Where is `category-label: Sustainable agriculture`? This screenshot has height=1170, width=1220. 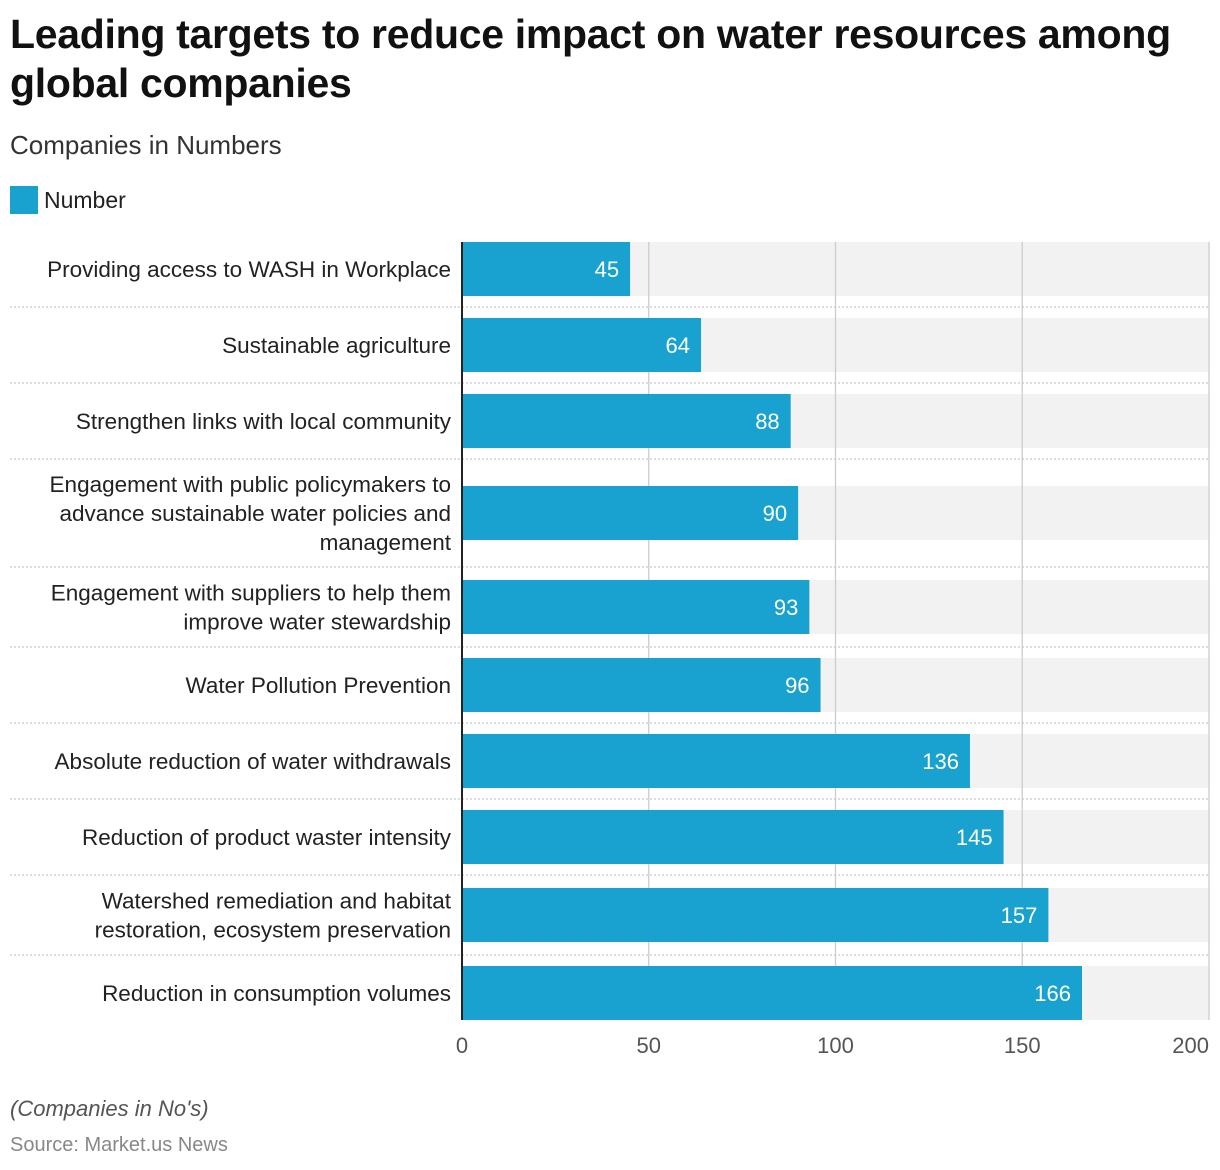
category-label: Sustainable agriculture is located at coordinates (336, 345).